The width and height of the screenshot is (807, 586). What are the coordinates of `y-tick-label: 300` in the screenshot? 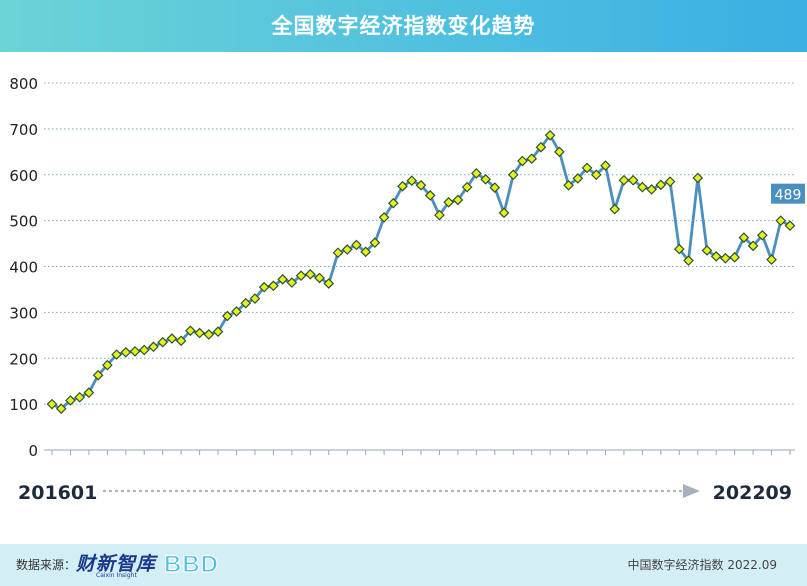 It's located at (23, 313).